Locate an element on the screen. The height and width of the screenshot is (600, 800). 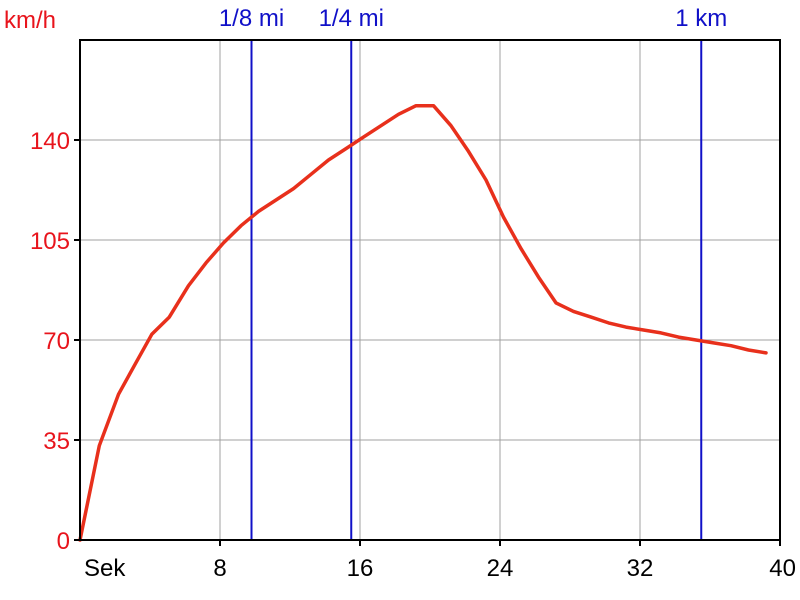
x-axis-unit-label: Sek is located at coordinates (105, 568).